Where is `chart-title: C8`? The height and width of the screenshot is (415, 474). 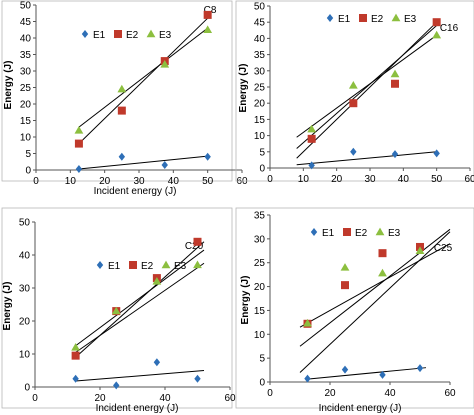
chart-title: C8 is located at coordinates (210, 10).